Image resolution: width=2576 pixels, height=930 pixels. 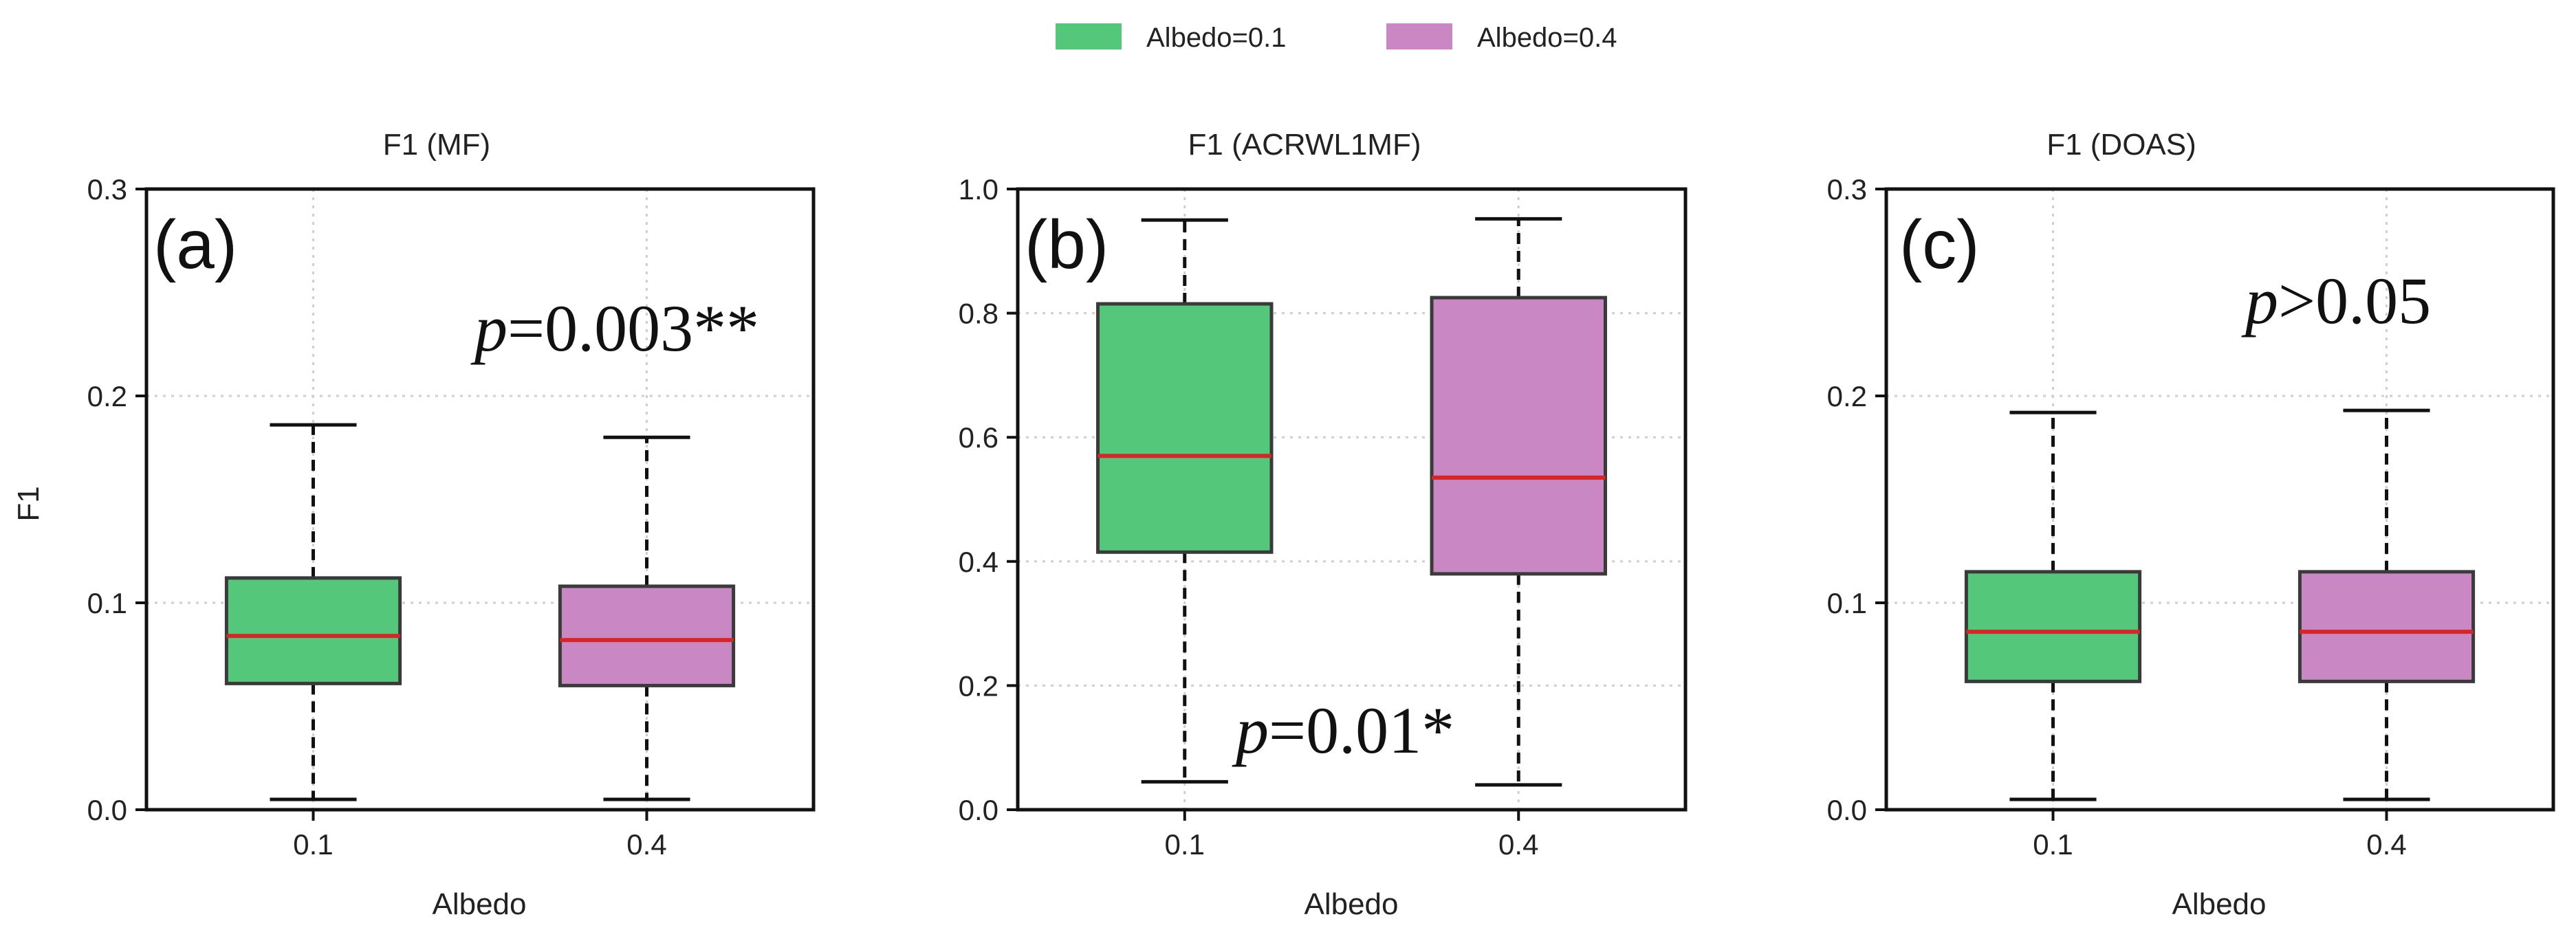 What do you see at coordinates (1518, 844) in the screenshot?
I see `panel-b-x-tick-label: 0.4` at bounding box center [1518, 844].